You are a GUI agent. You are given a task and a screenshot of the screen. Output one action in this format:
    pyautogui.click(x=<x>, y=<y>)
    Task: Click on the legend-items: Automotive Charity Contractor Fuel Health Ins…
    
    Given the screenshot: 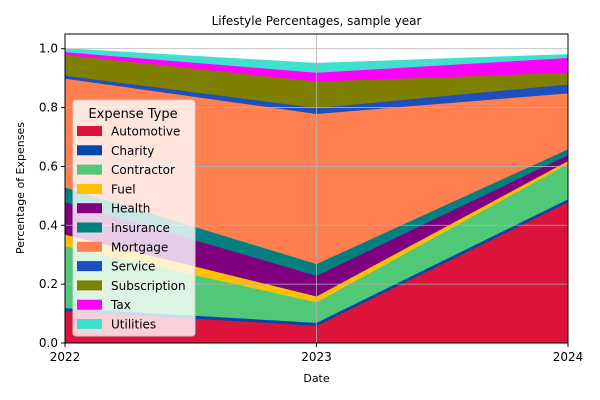 What is the action you would take?
    pyautogui.click(x=131, y=228)
    